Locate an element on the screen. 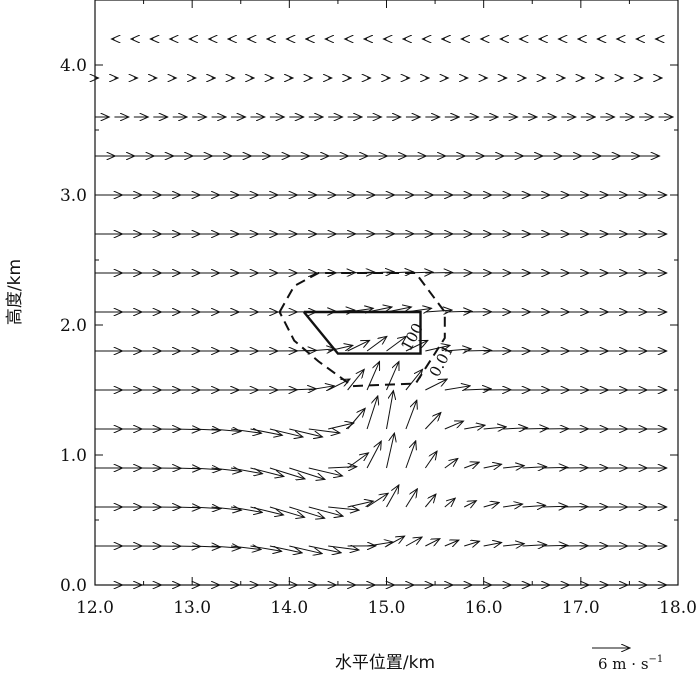  x-axis-title: 水平位置/km is located at coordinates (385, 663).